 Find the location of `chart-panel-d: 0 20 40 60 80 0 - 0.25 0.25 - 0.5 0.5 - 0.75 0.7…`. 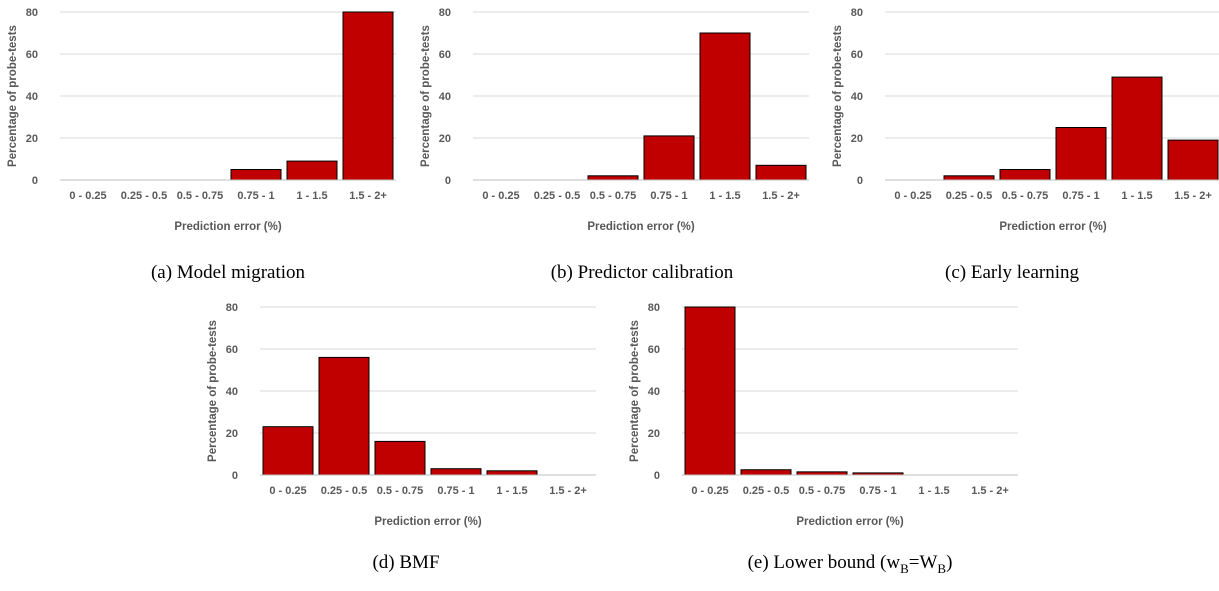

chart-panel-d: 0 20 40 60 80 0 - 0.25 0.25 - 0.5 0.5 - 0.75 0.7… is located at coordinates (401, 437).